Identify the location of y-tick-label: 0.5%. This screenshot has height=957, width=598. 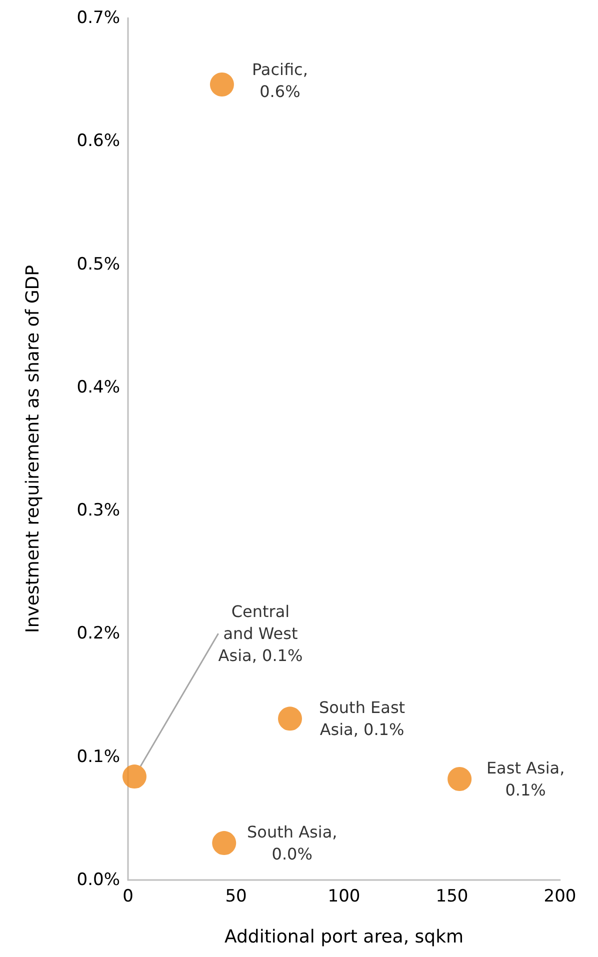
(98, 264).